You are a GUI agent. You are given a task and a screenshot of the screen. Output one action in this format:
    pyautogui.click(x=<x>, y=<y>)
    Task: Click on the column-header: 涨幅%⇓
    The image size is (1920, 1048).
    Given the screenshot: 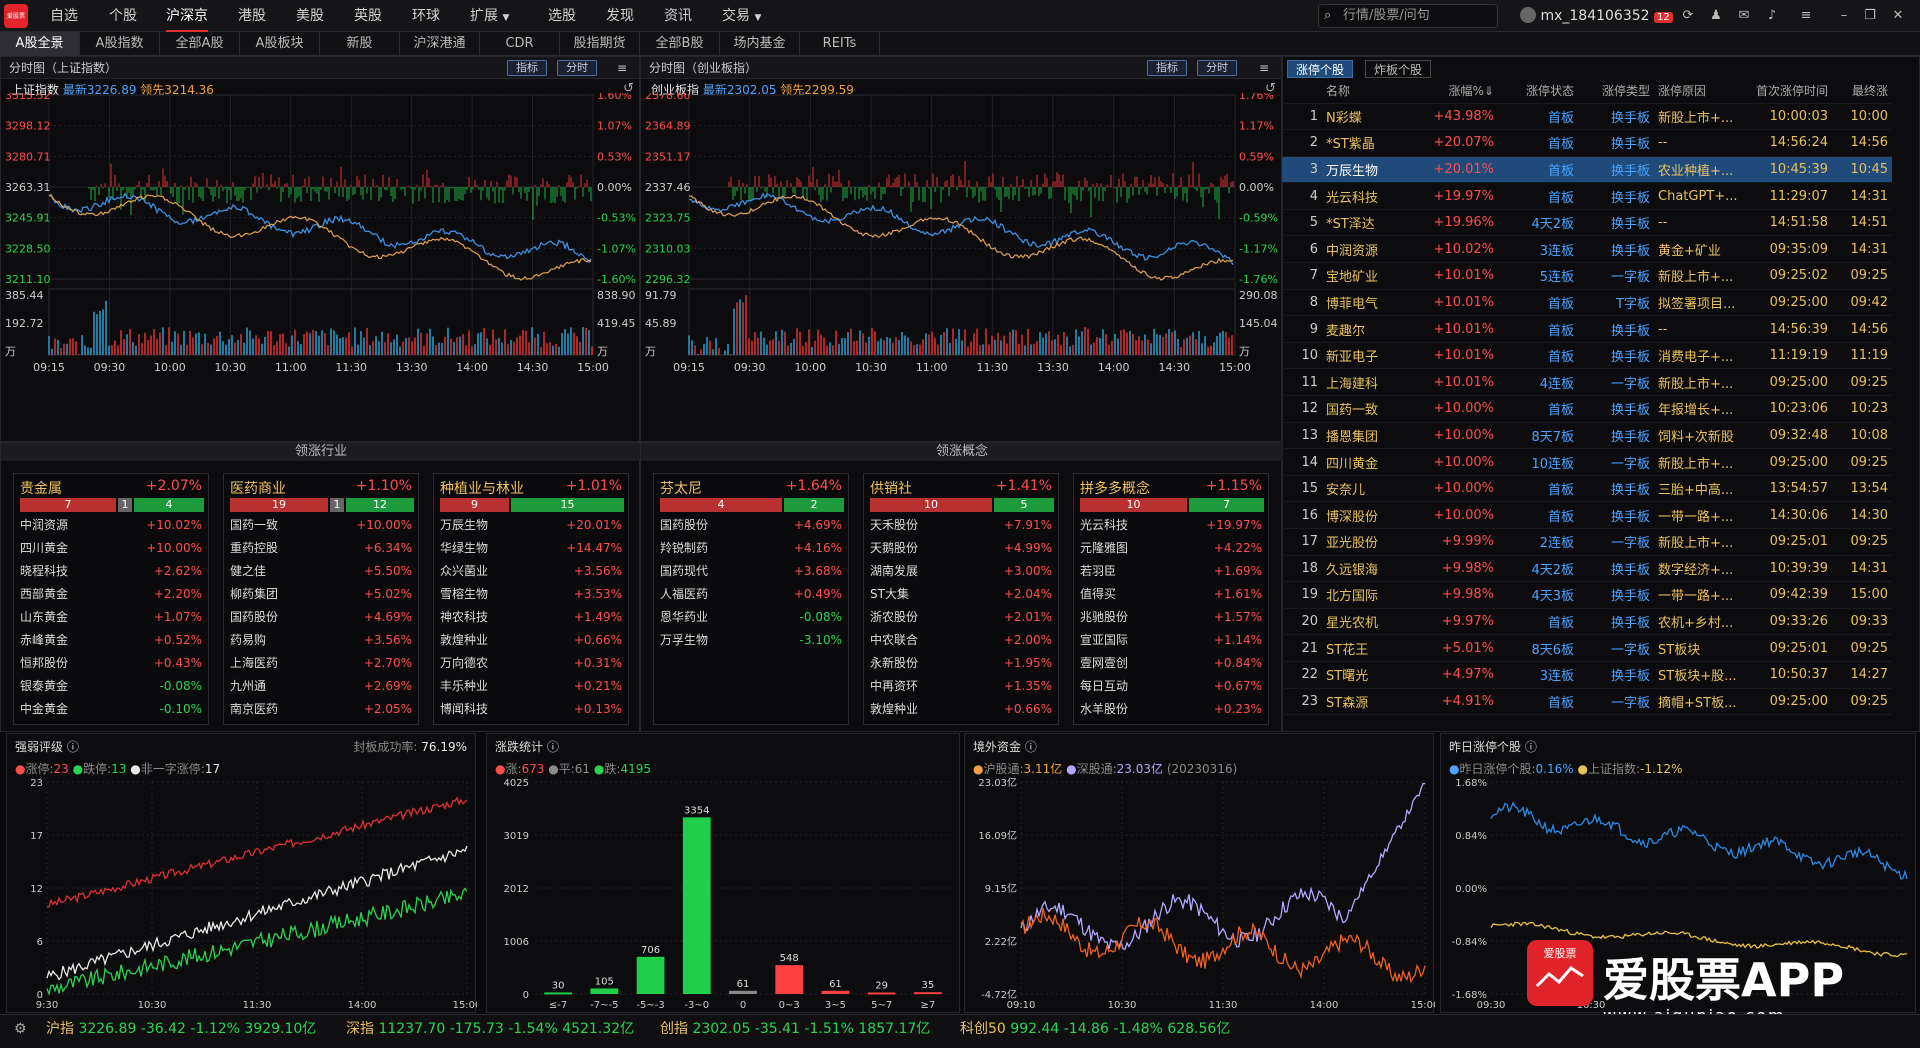 What is the action you would take?
    pyautogui.click(x=1458, y=91)
    